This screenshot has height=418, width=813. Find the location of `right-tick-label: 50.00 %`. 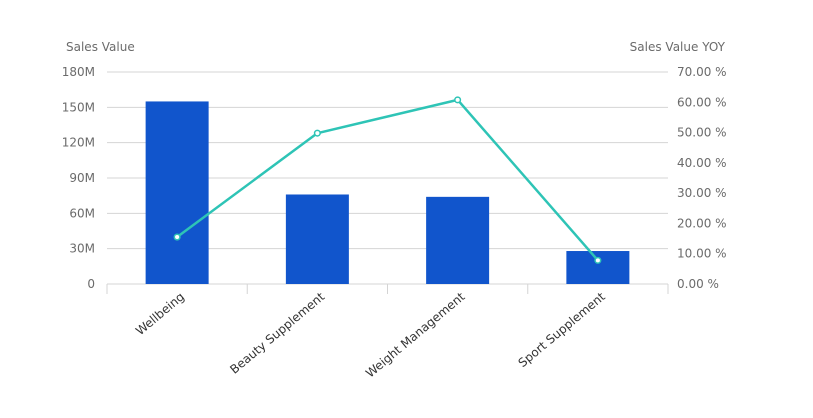

right-tick-label: 50.00 % is located at coordinates (702, 133).